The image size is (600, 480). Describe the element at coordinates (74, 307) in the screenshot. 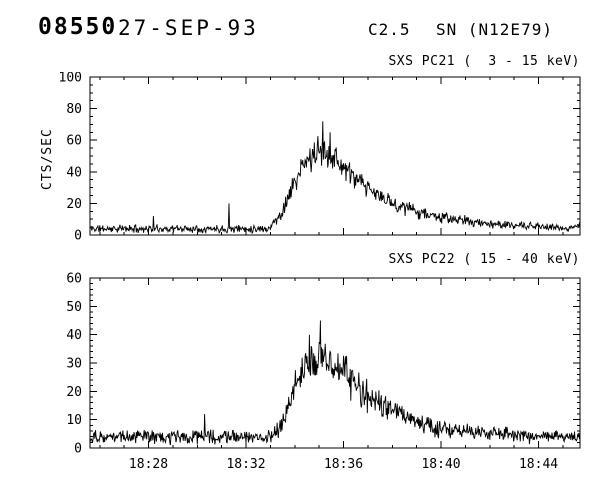

I see `svg-text: 50` at that location.